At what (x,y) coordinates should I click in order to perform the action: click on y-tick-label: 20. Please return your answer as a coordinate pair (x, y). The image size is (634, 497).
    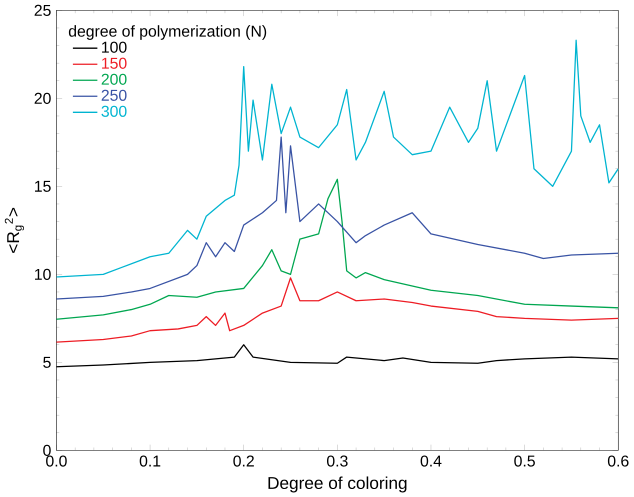
    Looking at the image, I should click on (42, 98).